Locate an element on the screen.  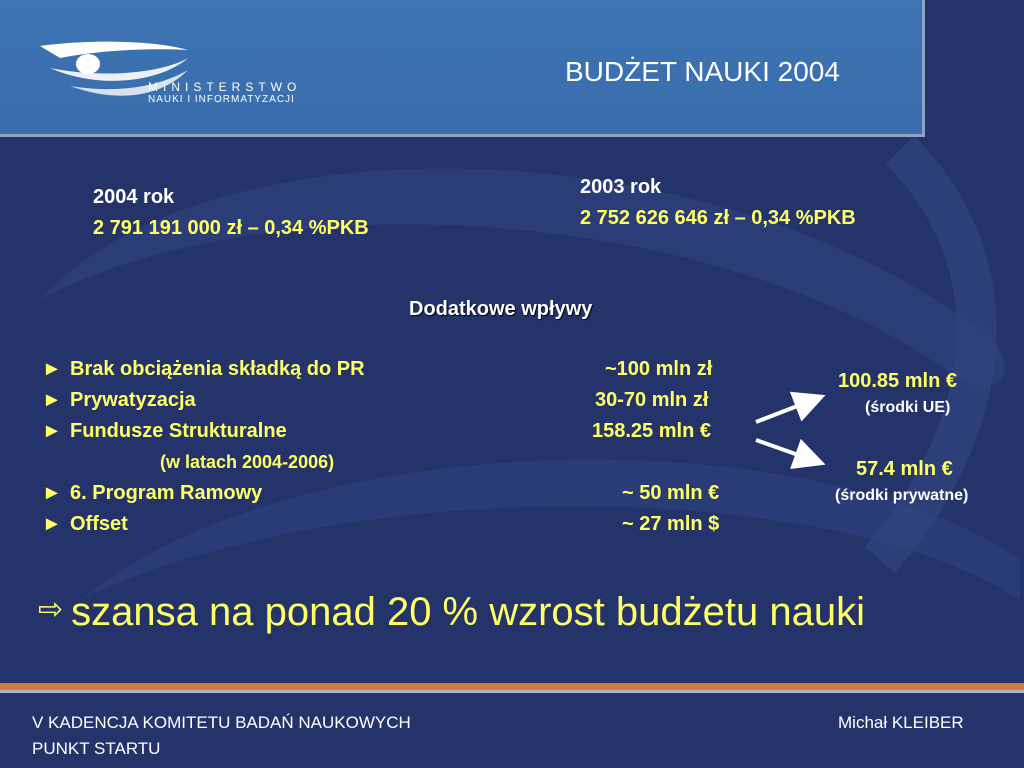
private-funds-label: (środki prywatne) is located at coordinates (902, 495).